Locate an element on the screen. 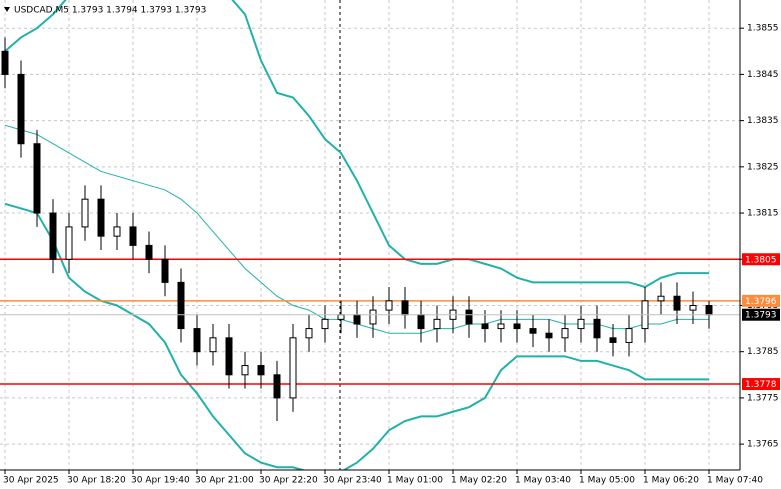  x-tick-label: 1 May 01:00 is located at coordinates (415, 481).